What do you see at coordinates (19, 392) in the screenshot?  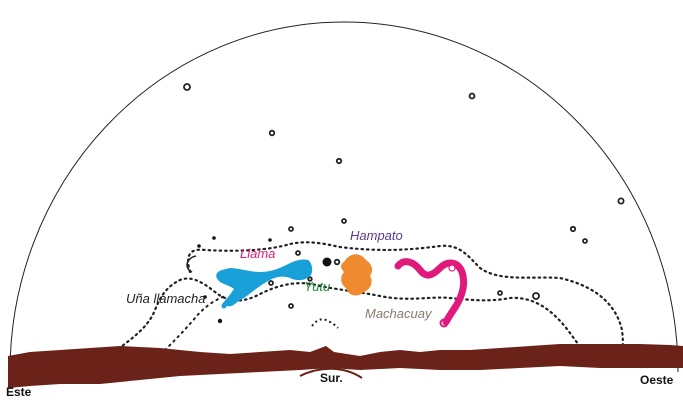 I see `label-east: Este` at bounding box center [19, 392].